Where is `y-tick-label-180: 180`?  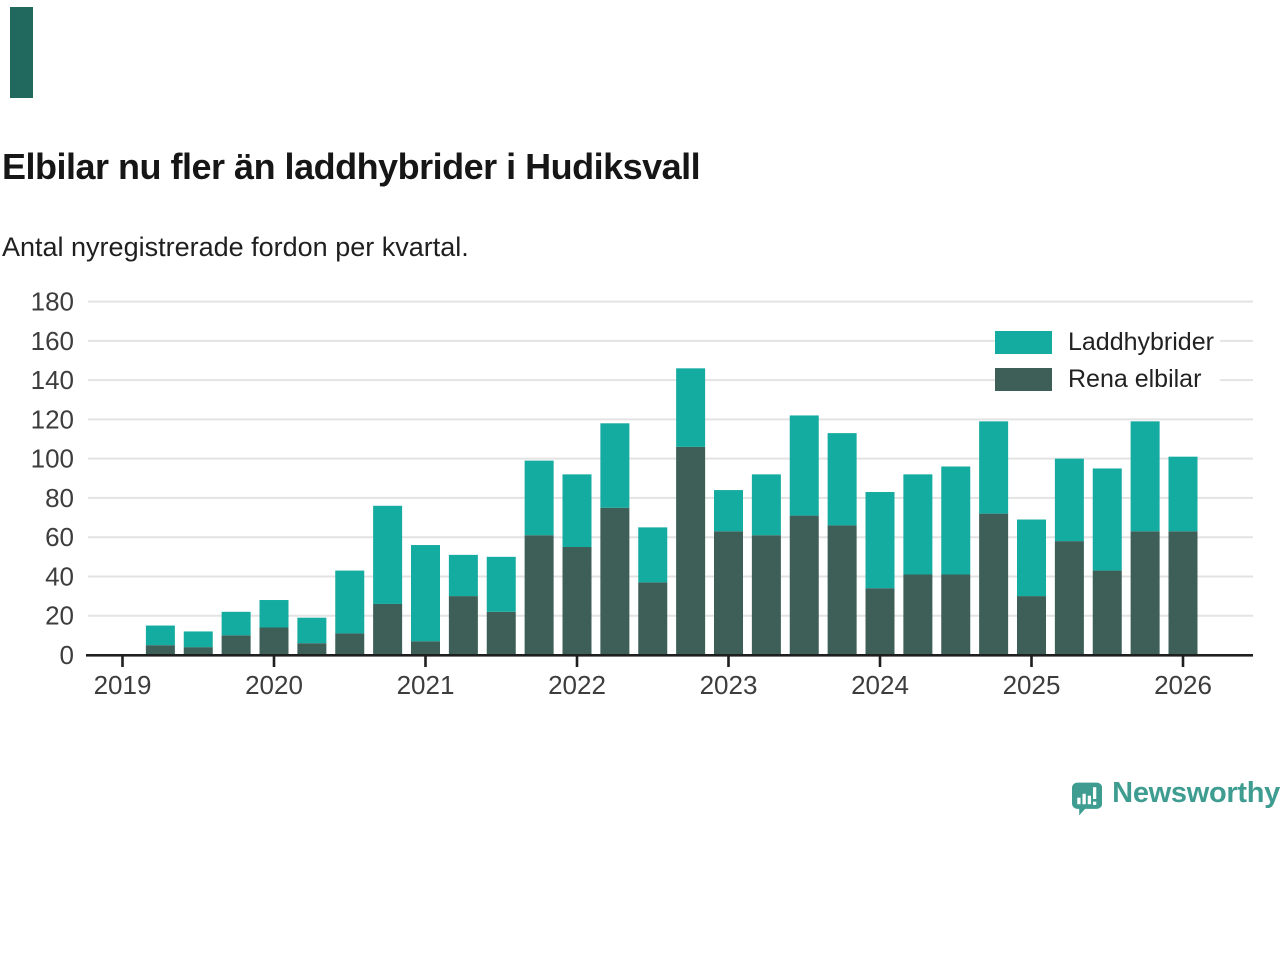
y-tick-label-180: 180 is located at coordinates (52, 303).